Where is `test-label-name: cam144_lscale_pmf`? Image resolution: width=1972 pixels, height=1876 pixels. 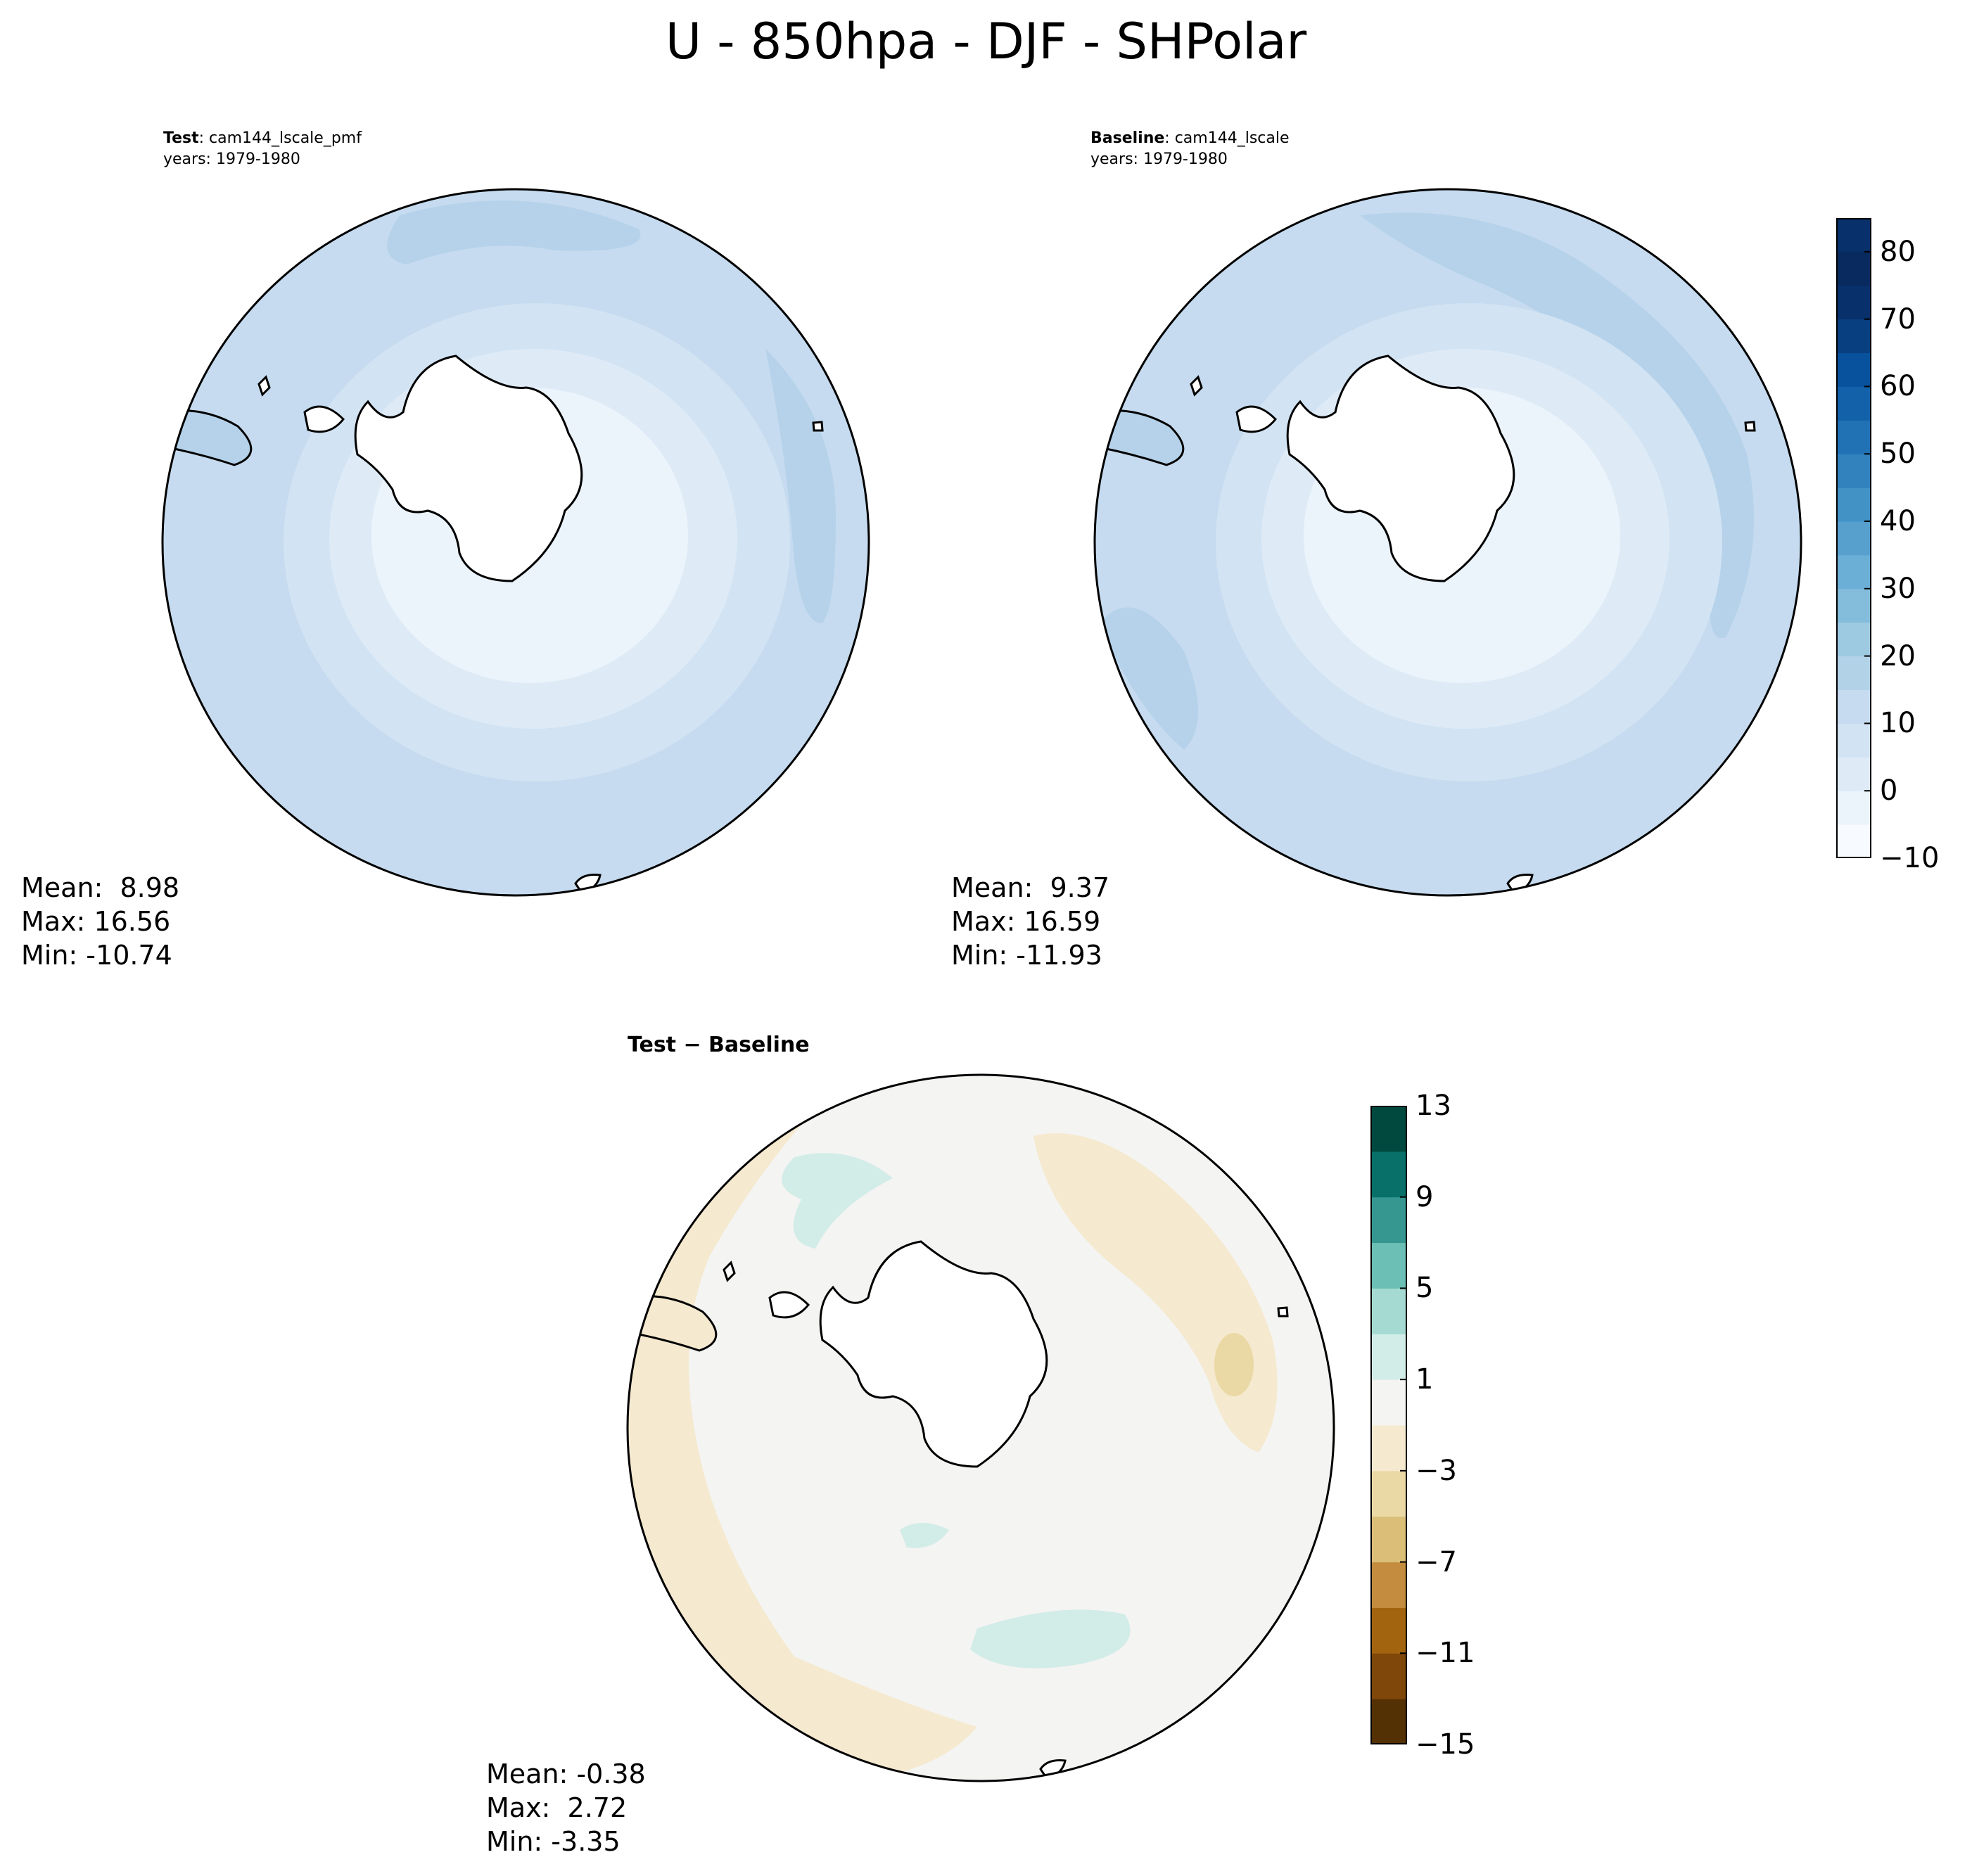 test-label-name: cam144_lscale_pmf is located at coordinates (285, 138).